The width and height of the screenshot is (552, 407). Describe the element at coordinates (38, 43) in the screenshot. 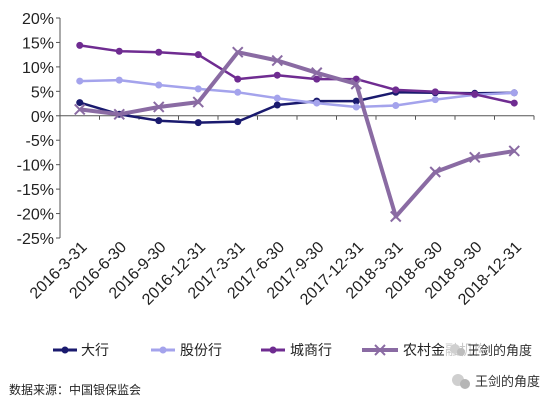

I see `y-tick-label: 15%` at that location.